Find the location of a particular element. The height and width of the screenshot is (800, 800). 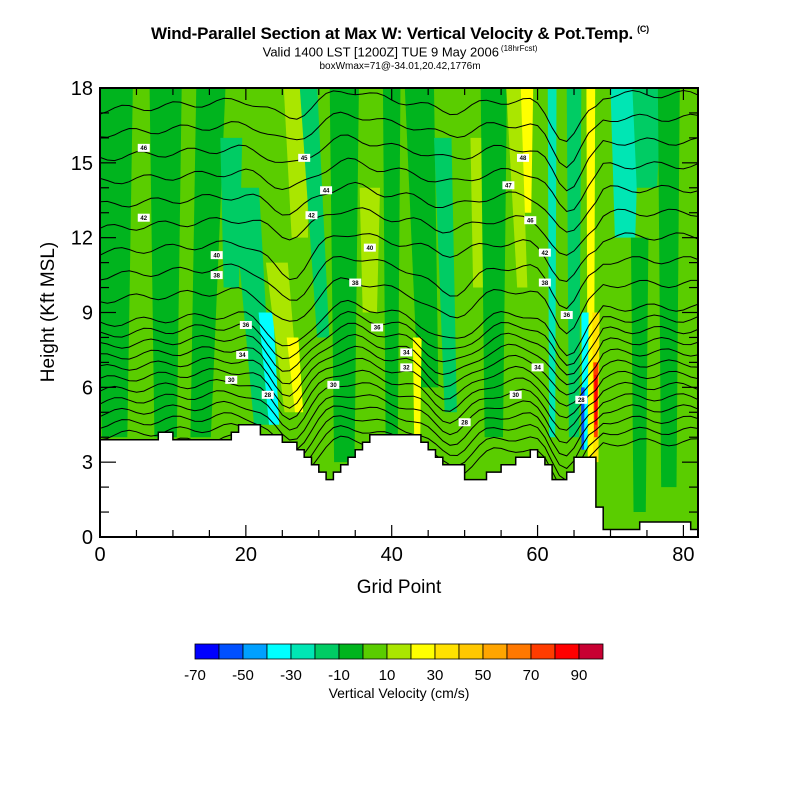

contour-label: 47 is located at coordinates (508, 185).